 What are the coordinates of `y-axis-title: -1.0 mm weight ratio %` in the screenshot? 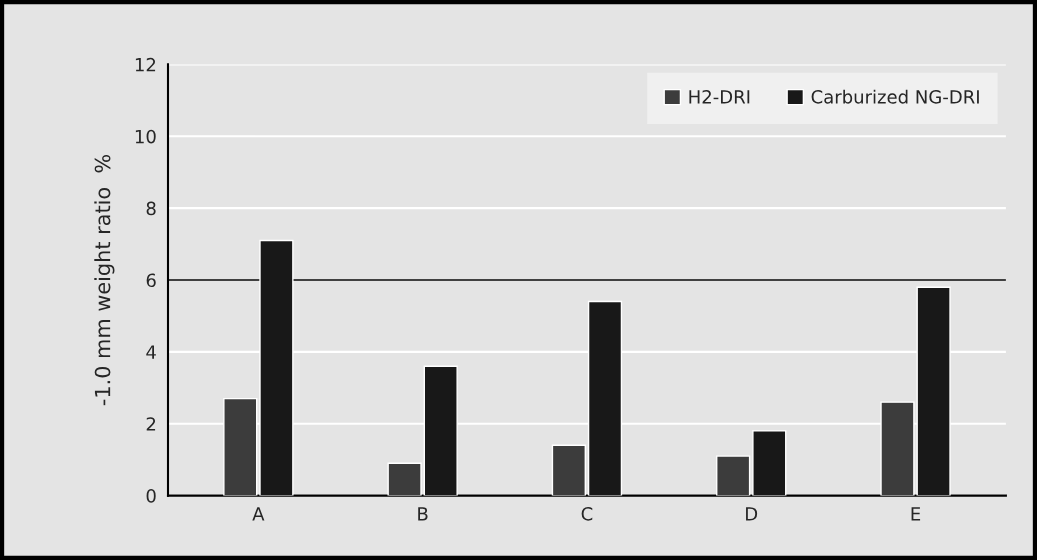 It's located at (104, 280).